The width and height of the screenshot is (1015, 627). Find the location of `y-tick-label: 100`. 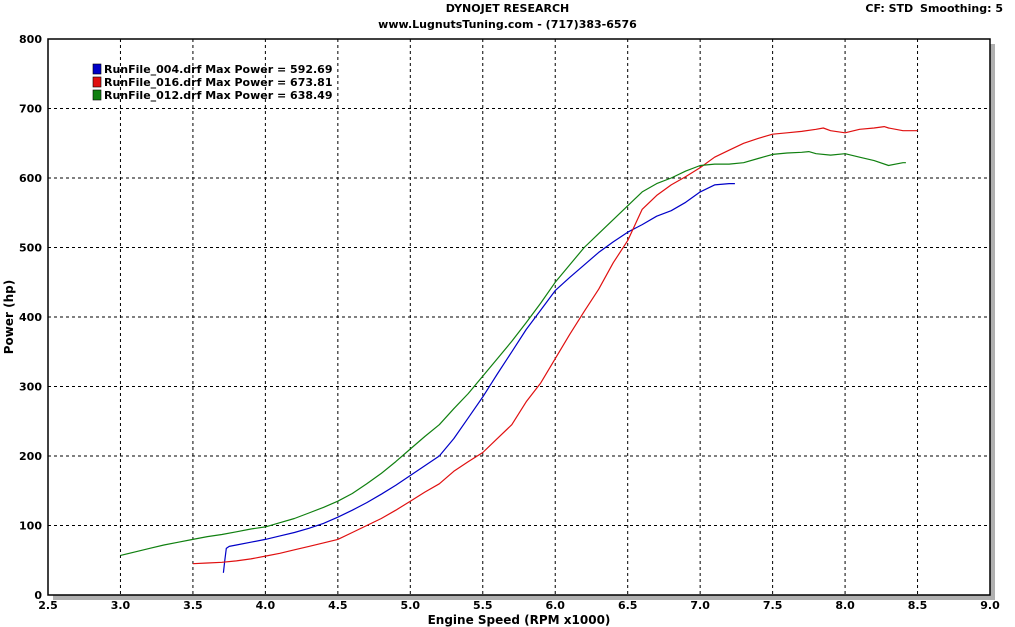

y-tick-label: 100 is located at coordinates (30, 526).